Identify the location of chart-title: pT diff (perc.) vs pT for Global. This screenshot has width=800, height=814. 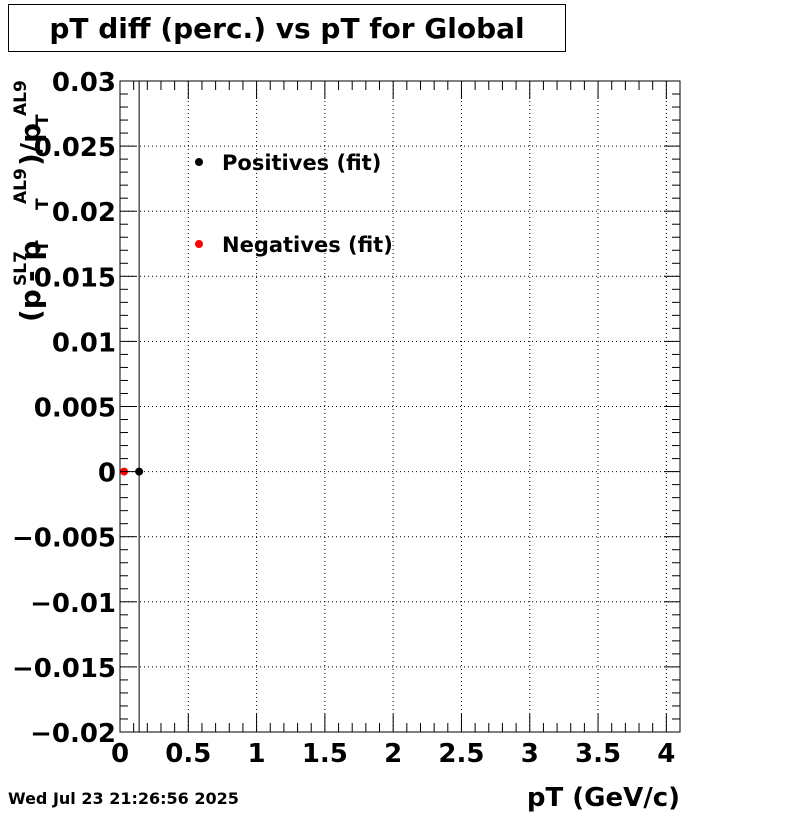
(287, 28).